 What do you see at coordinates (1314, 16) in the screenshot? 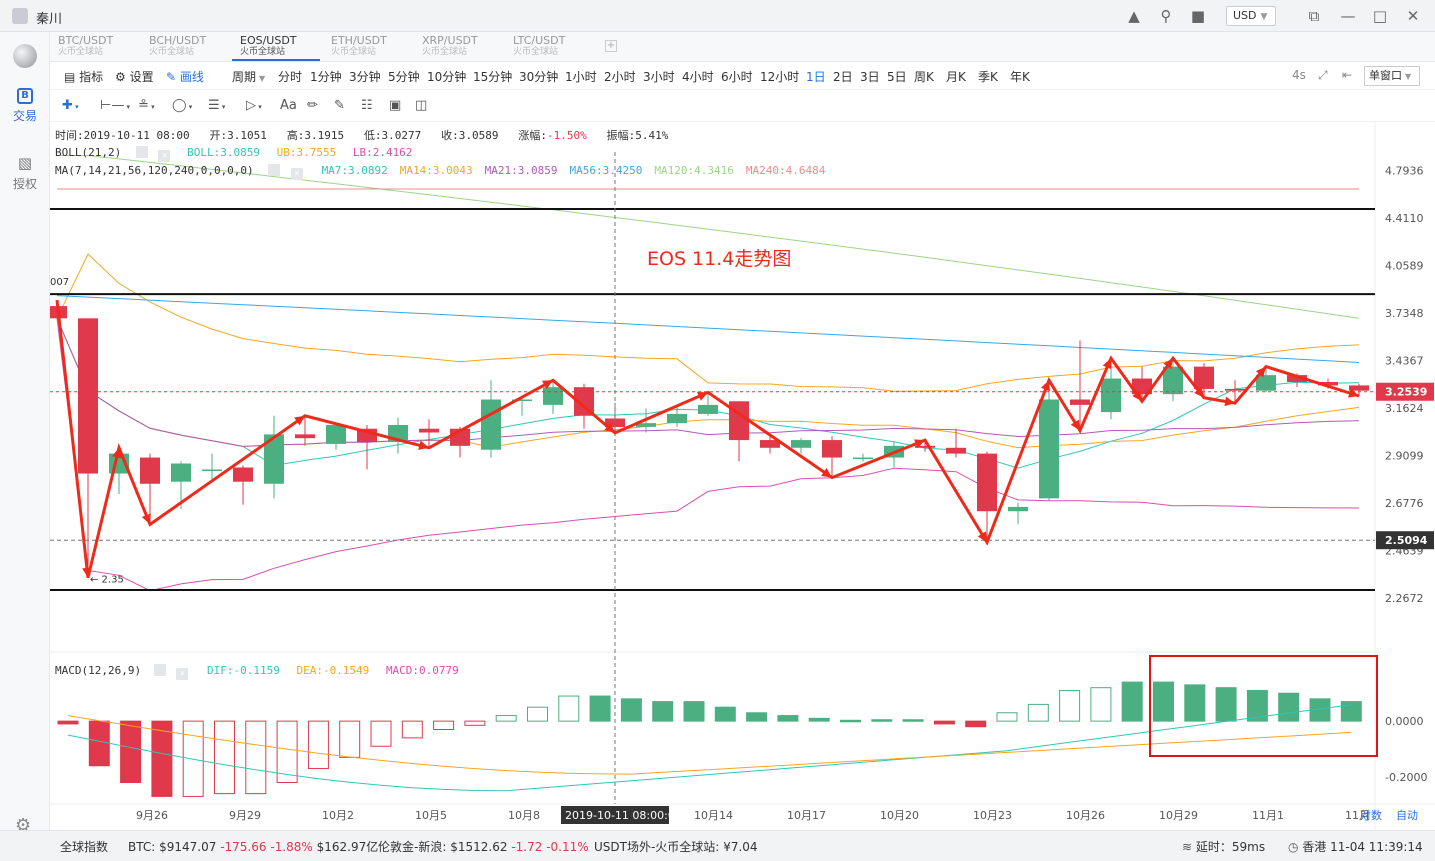
I see `restore-window-icon: ⧉` at bounding box center [1314, 16].